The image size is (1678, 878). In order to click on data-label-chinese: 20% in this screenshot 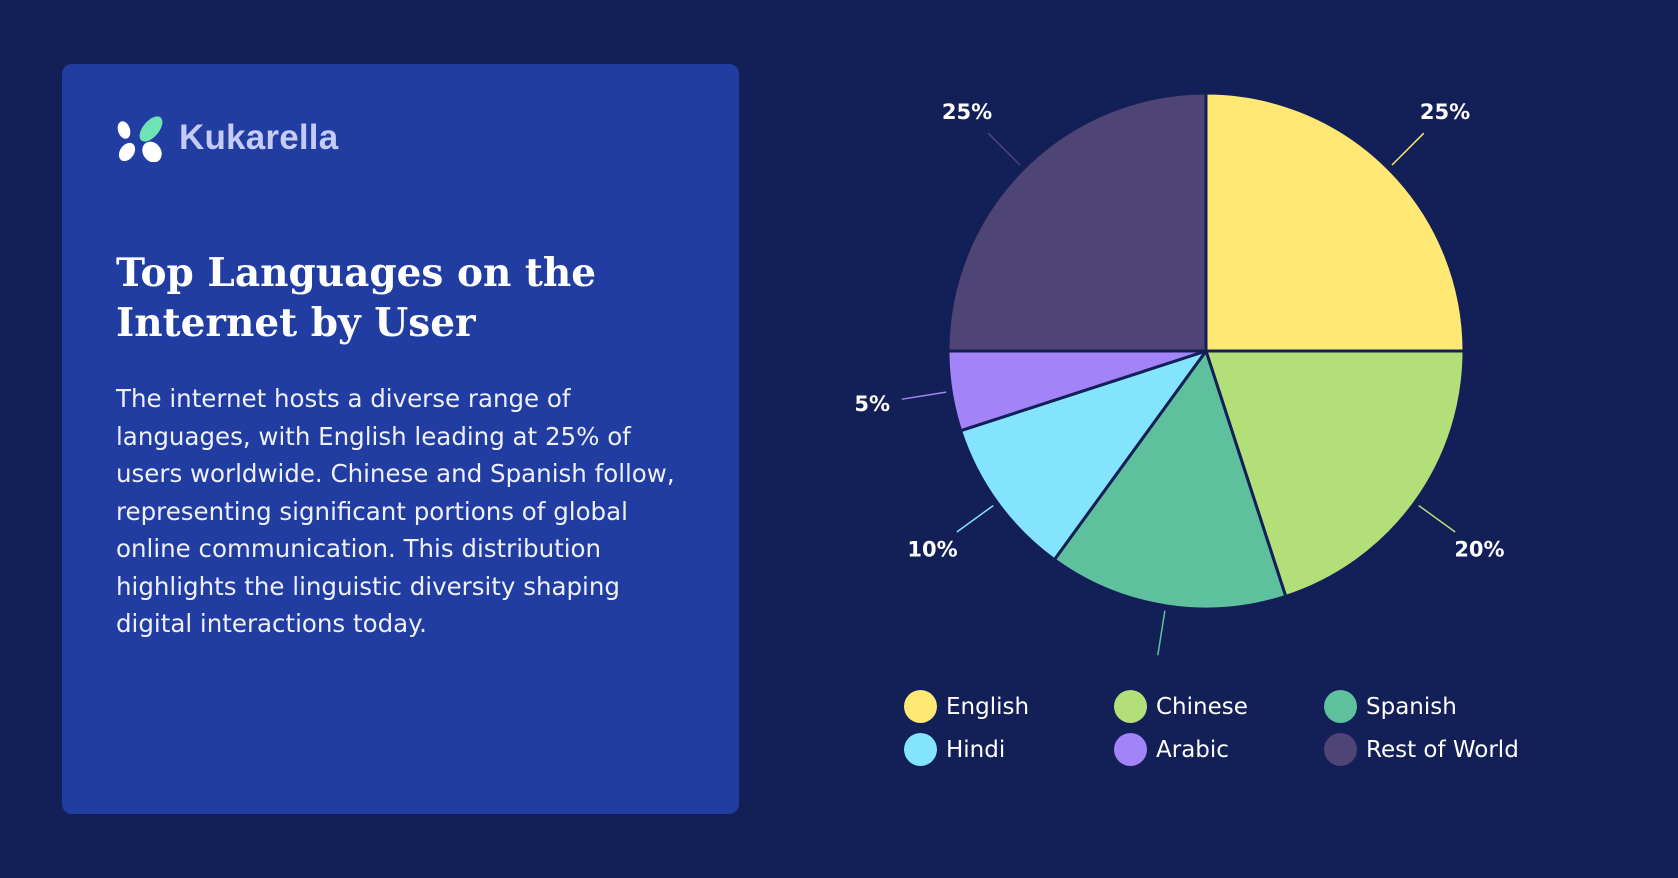, I will do `click(1479, 550)`.